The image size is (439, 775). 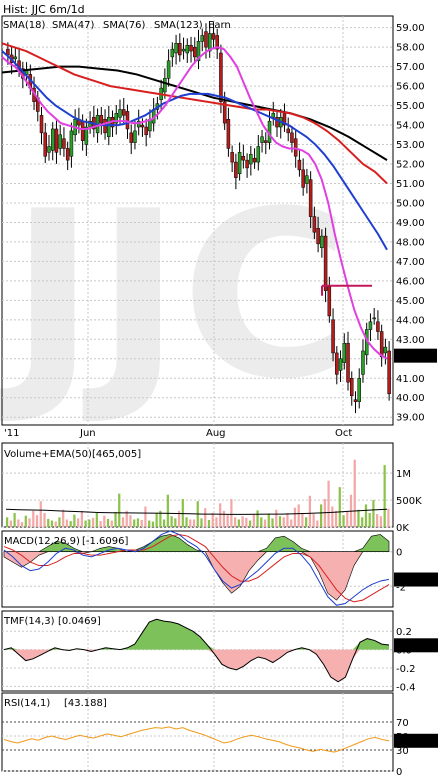 I want to click on price-legend-item: Earn, so click(x=219, y=25).